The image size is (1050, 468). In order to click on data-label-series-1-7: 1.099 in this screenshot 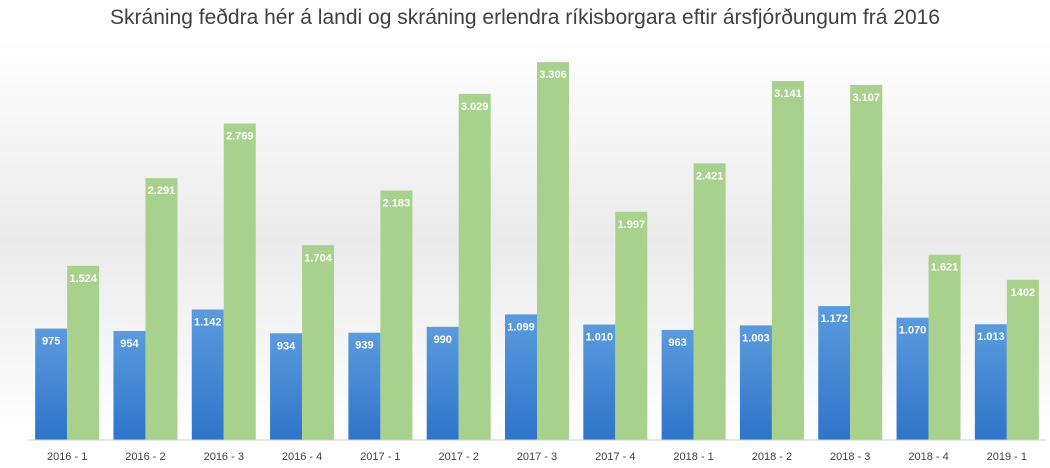, I will do `click(521, 327)`.